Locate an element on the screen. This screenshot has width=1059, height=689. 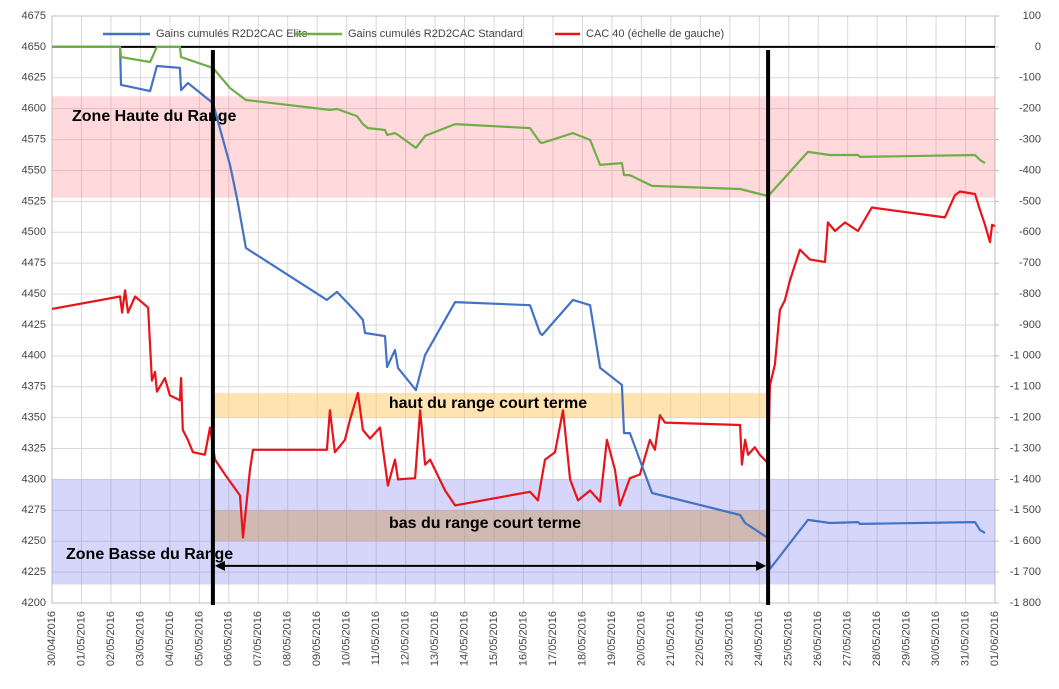
y2-tick-label: -600 is located at coordinates (1030, 232).